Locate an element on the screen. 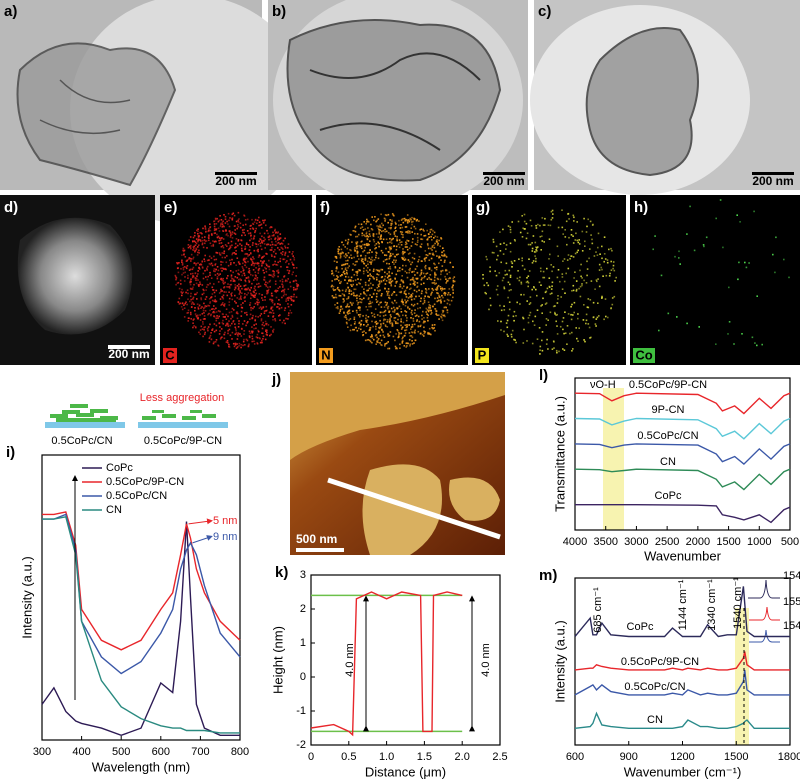 Image resolution: width=800 pixels, height=780 pixels. scale-bar-label: 200 nm is located at coordinates (128, 354).